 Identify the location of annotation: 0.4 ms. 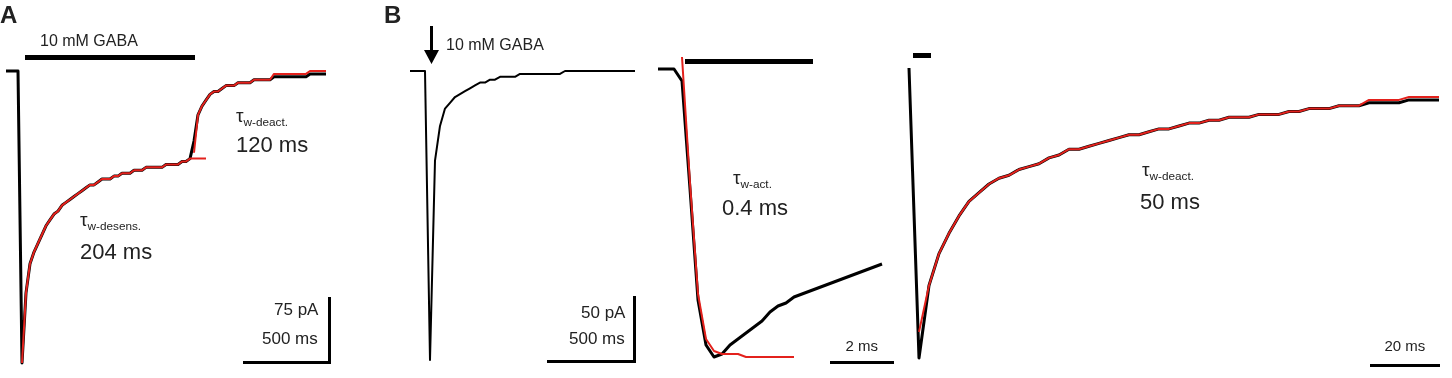
(755, 208).